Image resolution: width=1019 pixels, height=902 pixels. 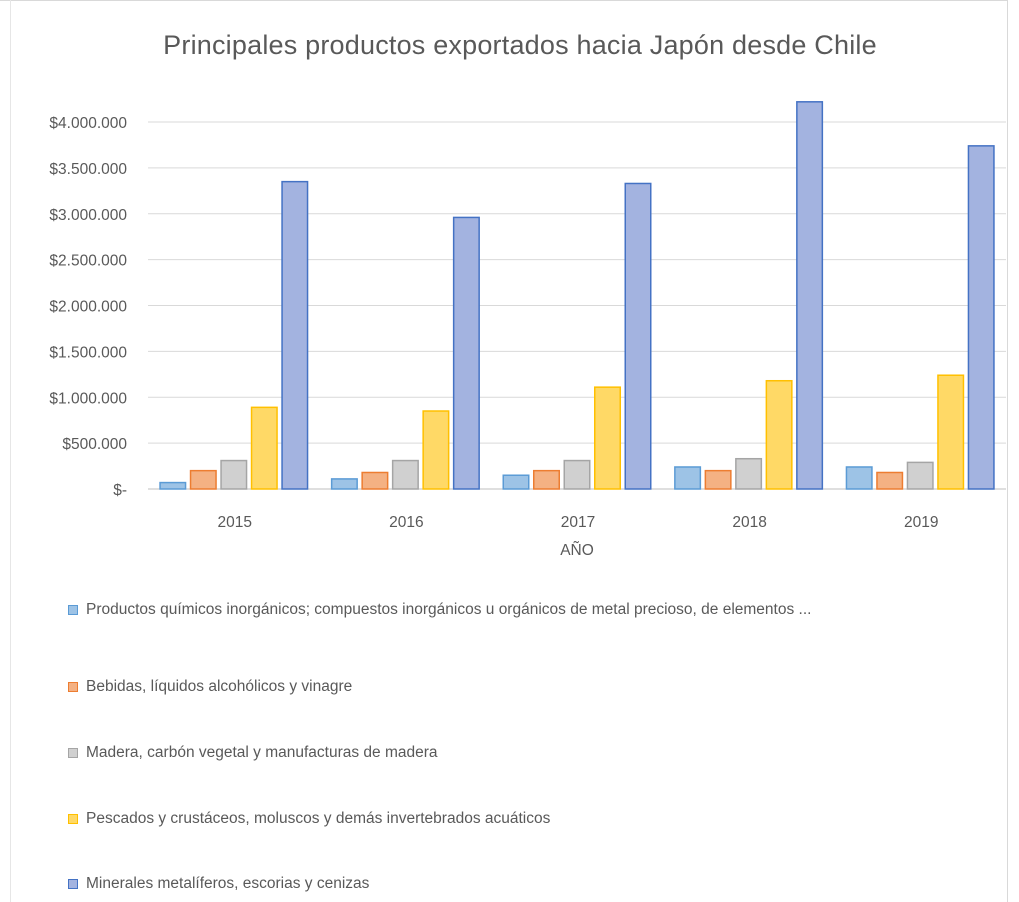 What do you see at coordinates (1007, 451) in the screenshot?
I see `chart-frame-right` at bounding box center [1007, 451].